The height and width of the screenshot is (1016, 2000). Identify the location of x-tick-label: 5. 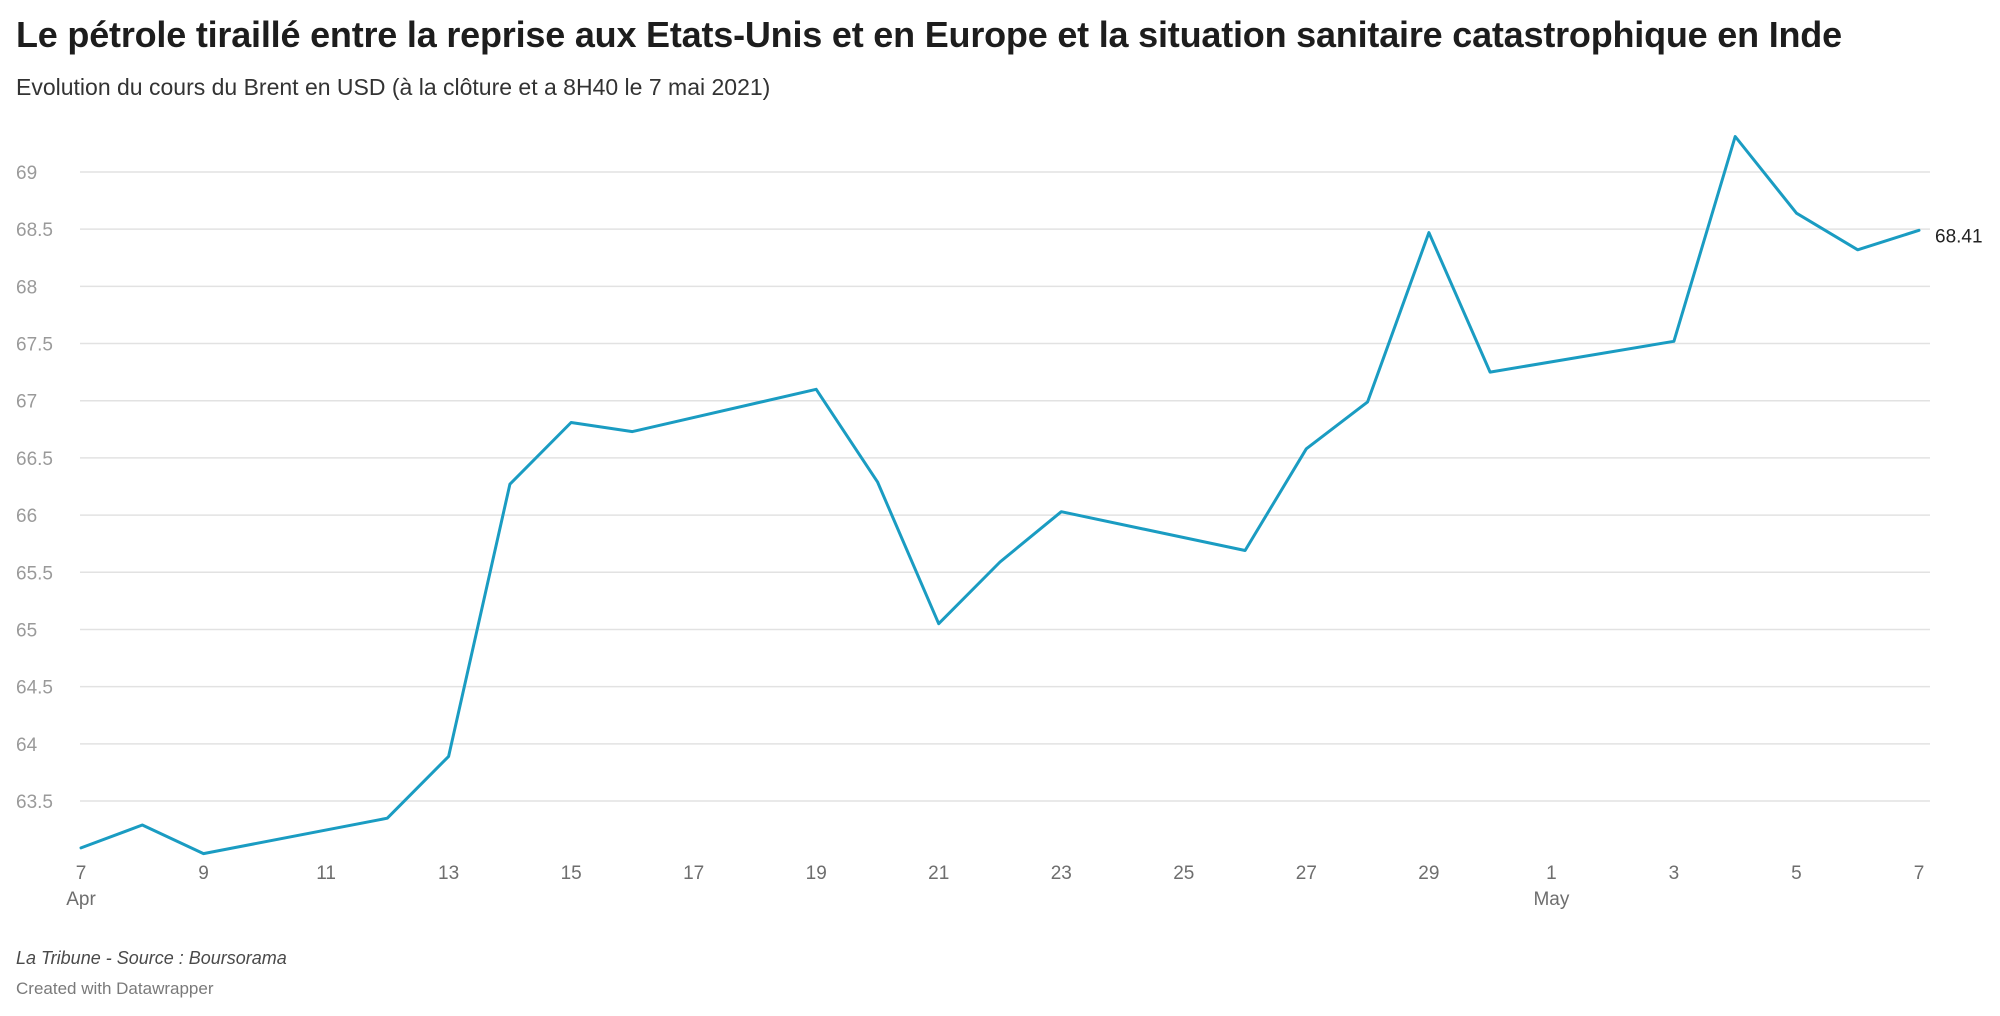
(1796, 873).